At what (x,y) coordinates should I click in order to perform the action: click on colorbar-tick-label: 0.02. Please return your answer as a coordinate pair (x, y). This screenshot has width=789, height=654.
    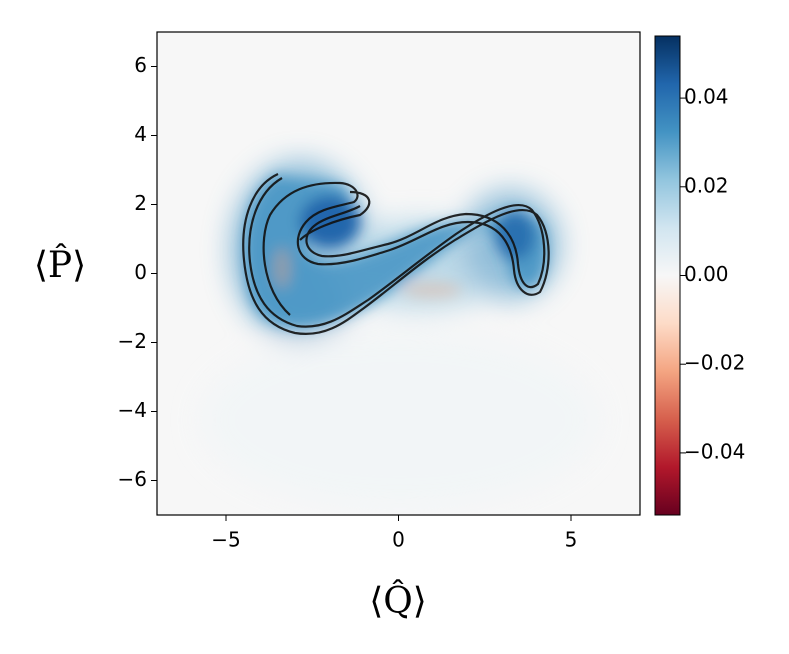
    Looking at the image, I should click on (706, 185).